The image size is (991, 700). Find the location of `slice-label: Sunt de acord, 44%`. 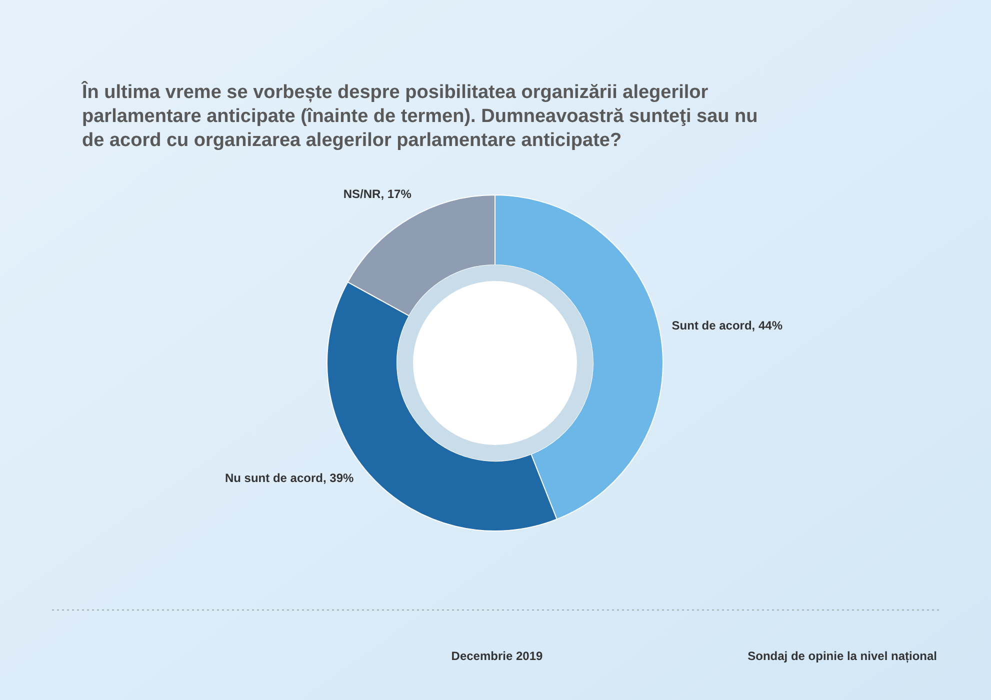

slice-label: Sunt de acord, 44% is located at coordinates (727, 325).